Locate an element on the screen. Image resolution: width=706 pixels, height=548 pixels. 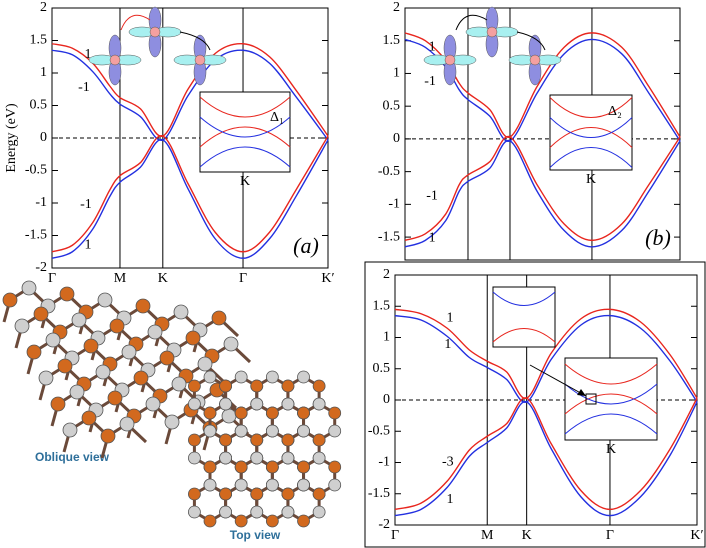
x-tick-label: K′ is located at coordinates (327, 278).